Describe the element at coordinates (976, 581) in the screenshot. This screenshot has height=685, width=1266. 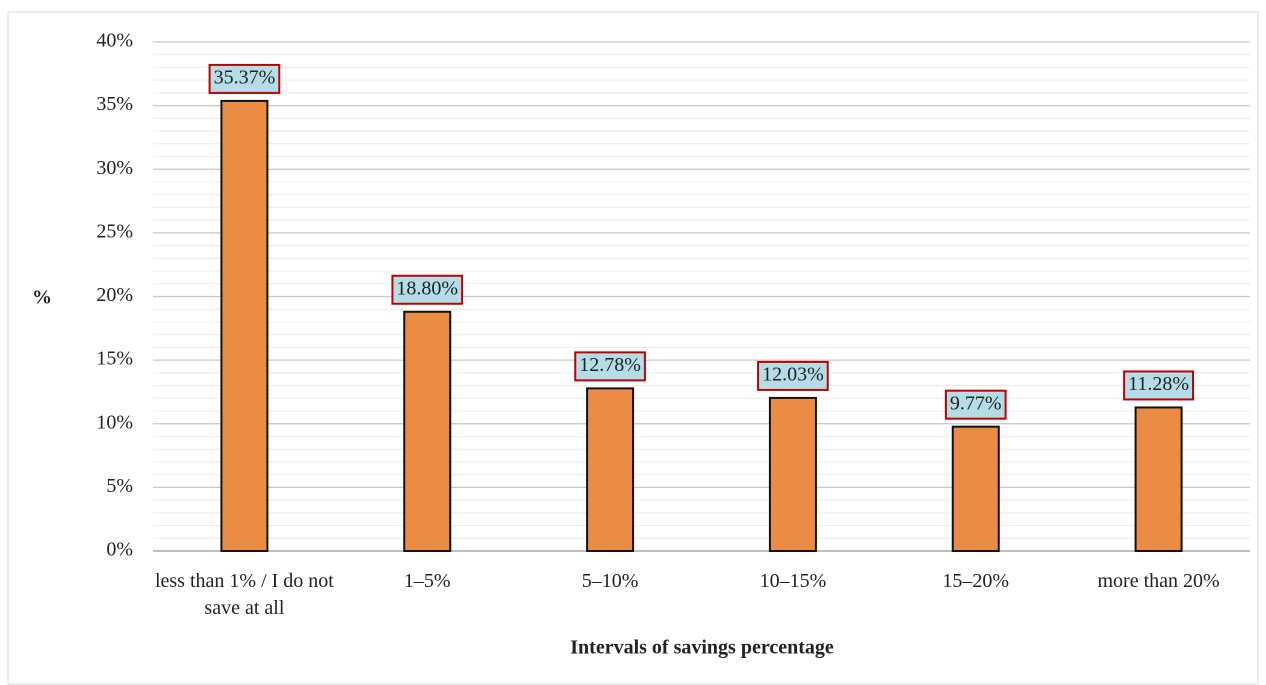
I see `x-tick-label: 15–20%` at that location.